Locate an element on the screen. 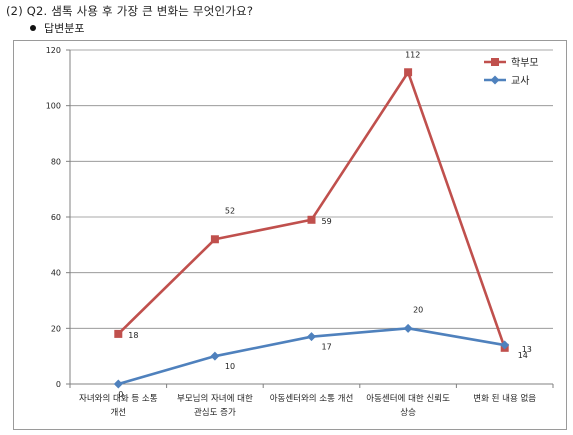 This screenshot has height=435, width=573. x-category-label: 변화 된 내용 없음 is located at coordinates (504, 398).